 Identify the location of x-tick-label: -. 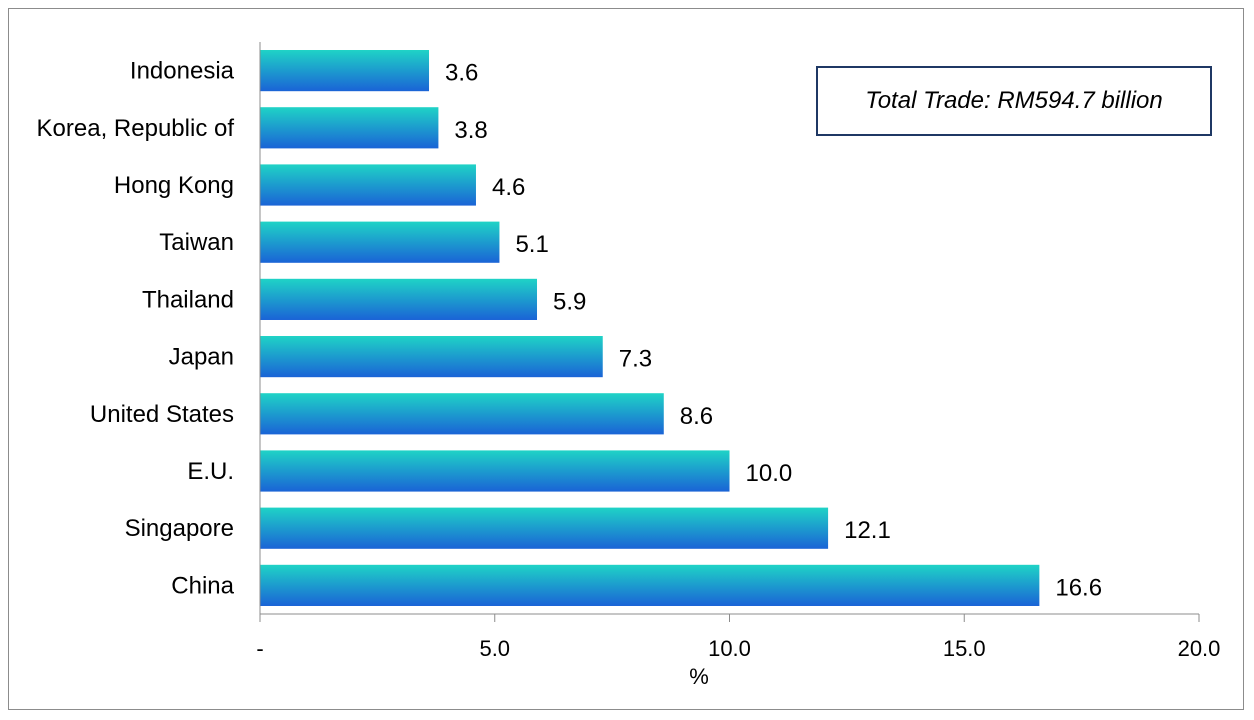
(259, 648).